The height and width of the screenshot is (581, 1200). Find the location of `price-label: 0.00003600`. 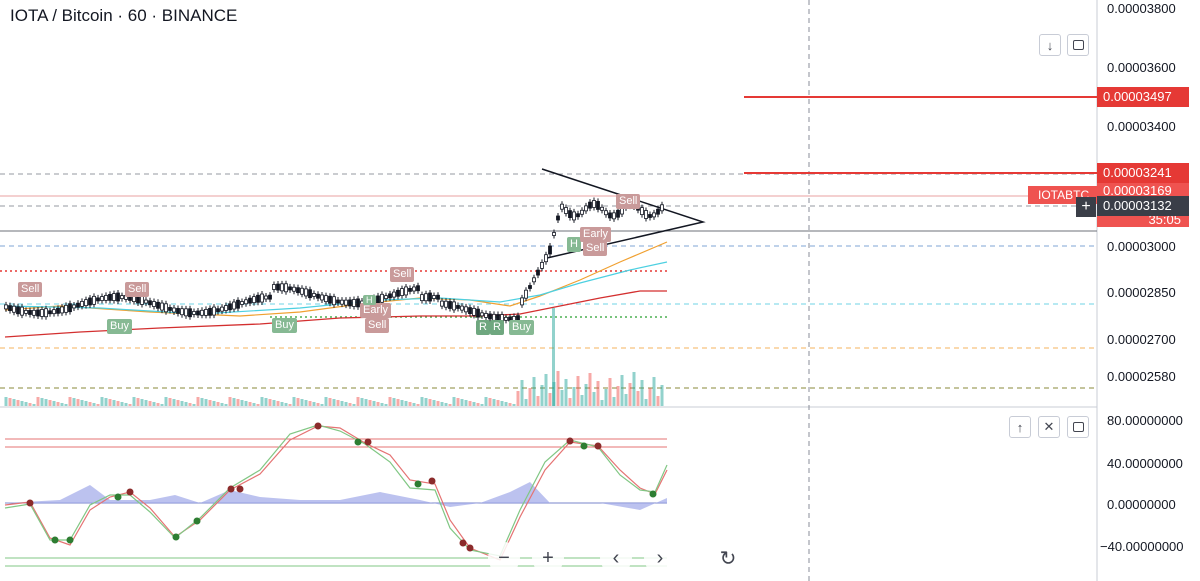

price-label: 0.00003600 is located at coordinates (1141, 67).